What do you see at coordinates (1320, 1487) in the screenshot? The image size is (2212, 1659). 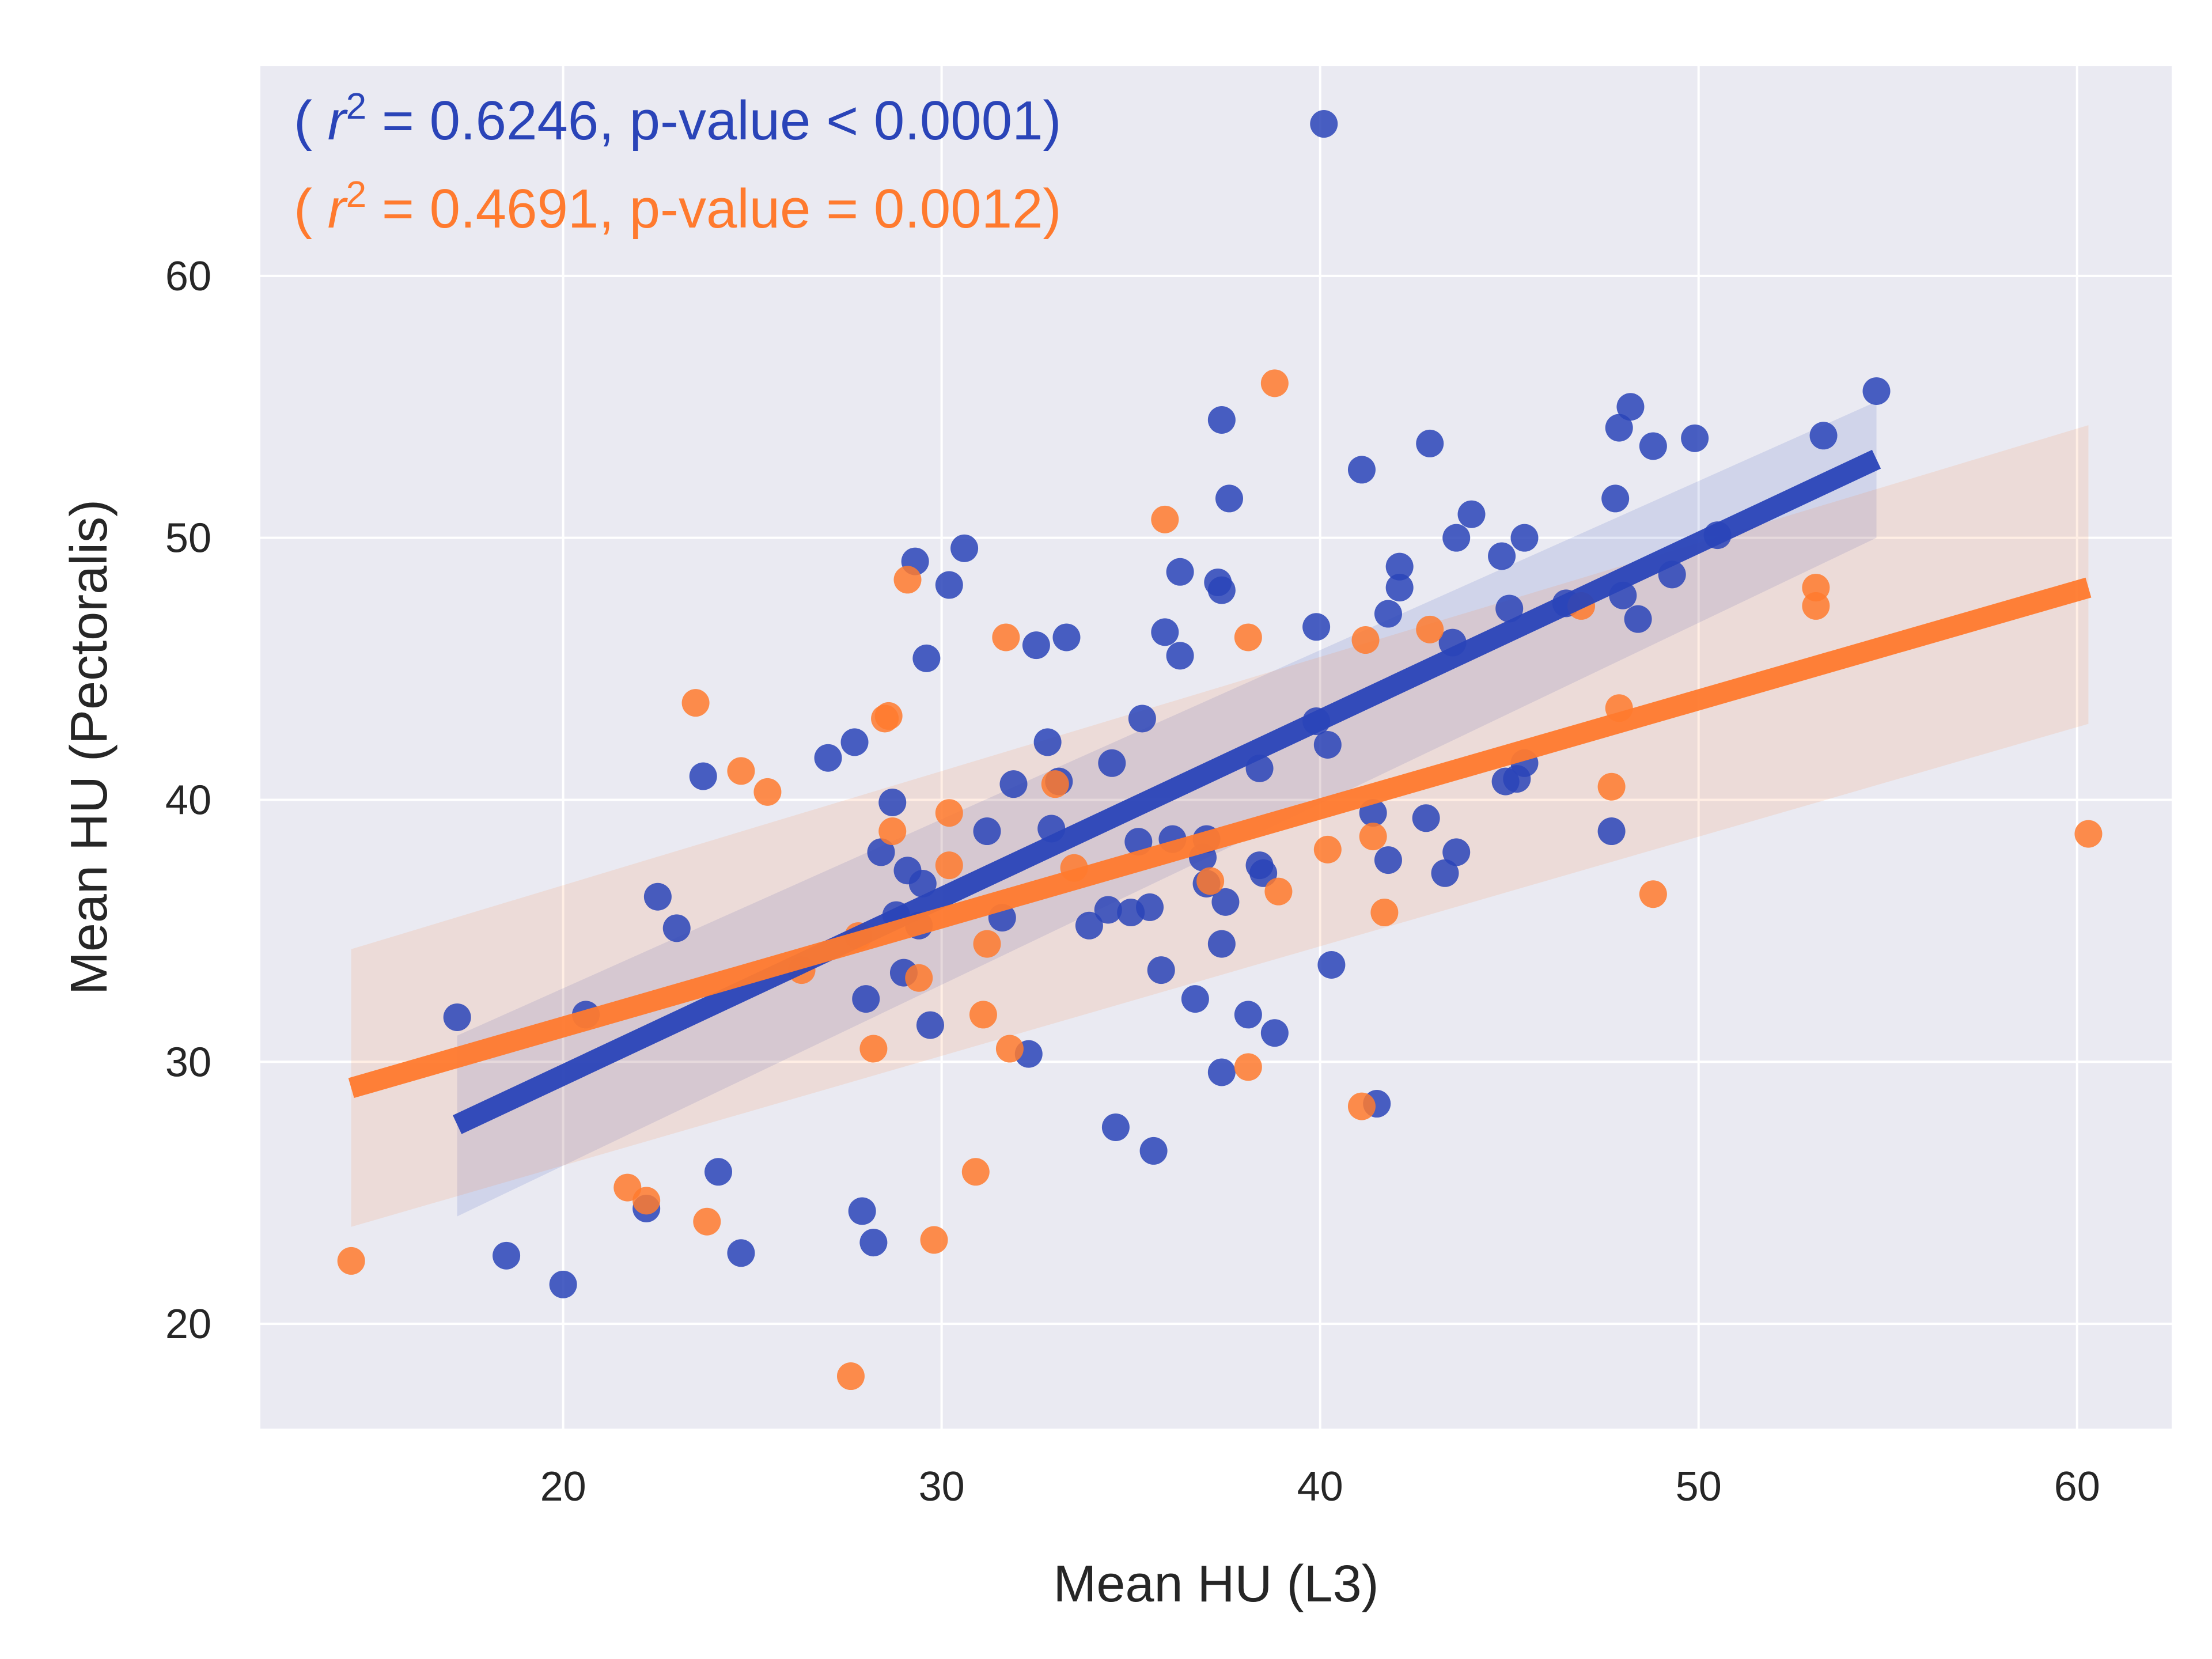 I see `x-tick-labels: 20 30 40 50 60` at bounding box center [1320, 1487].